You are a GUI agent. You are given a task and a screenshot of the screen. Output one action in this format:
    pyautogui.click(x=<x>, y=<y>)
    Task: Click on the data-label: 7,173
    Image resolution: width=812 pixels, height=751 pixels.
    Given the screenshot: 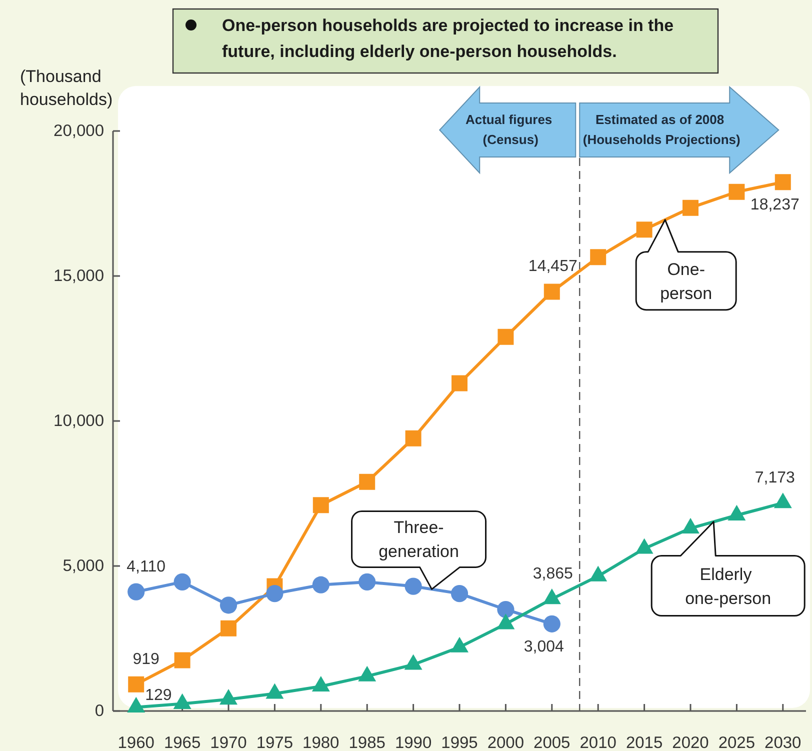 What is the action you would take?
    pyautogui.click(x=775, y=477)
    